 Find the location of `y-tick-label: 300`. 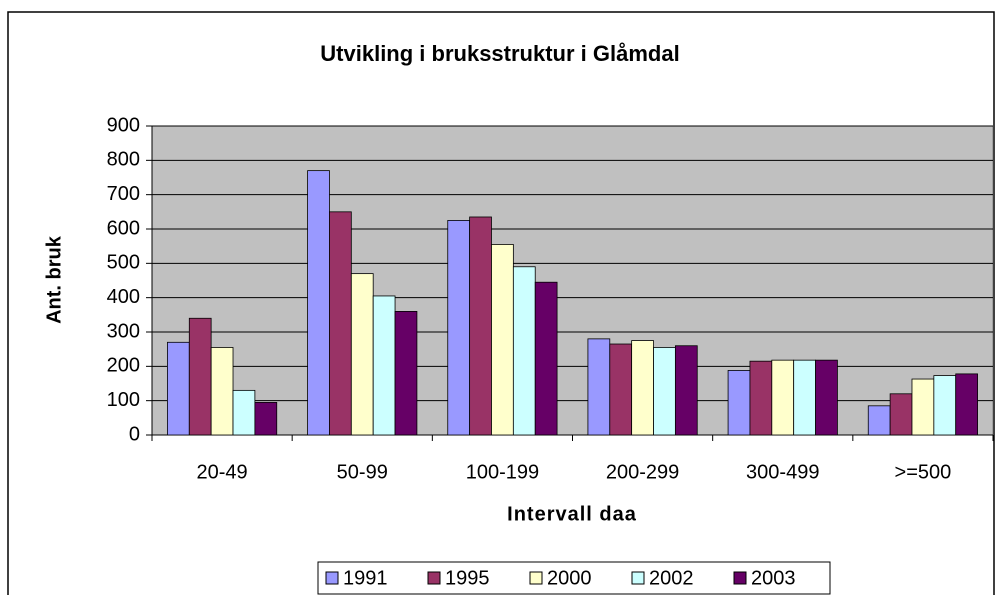

y-tick-label: 300 is located at coordinates (123, 331).